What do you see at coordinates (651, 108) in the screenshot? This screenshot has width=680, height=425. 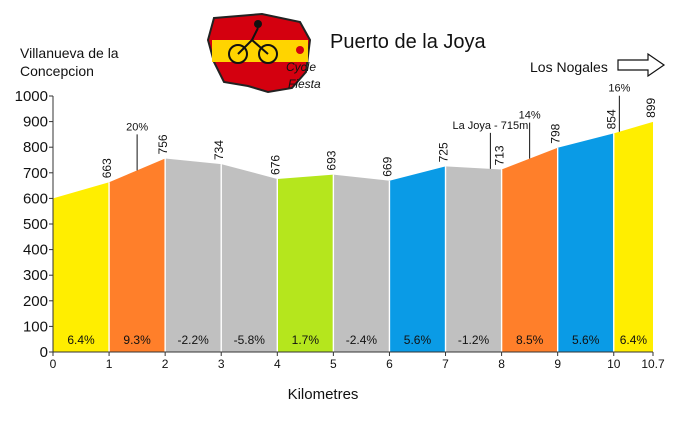 I see `elevation-label: 899` at bounding box center [651, 108].